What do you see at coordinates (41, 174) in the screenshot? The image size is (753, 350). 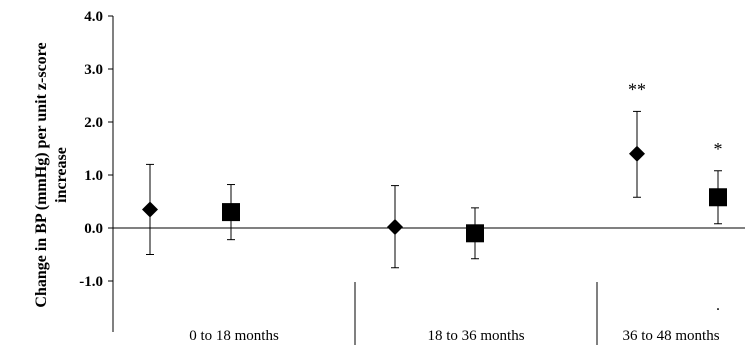 I see `y-axis-label-line-1: Change in BP (mmHg) per unit z-score` at bounding box center [41, 174].